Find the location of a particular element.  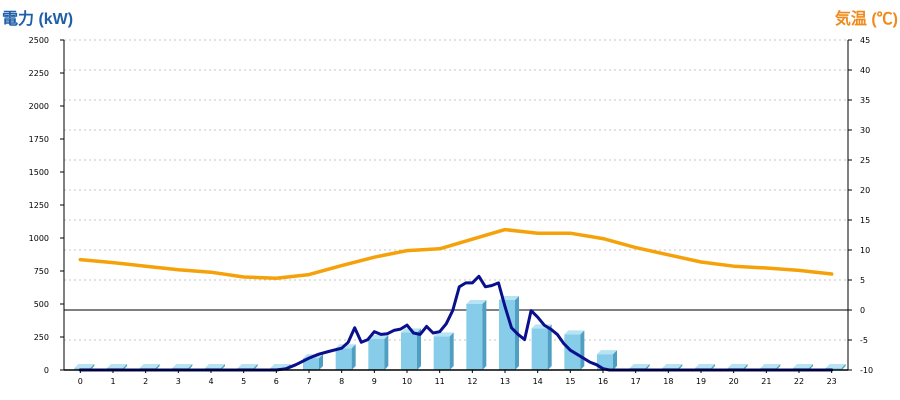

x-tick-label: 16 is located at coordinates (603, 381).